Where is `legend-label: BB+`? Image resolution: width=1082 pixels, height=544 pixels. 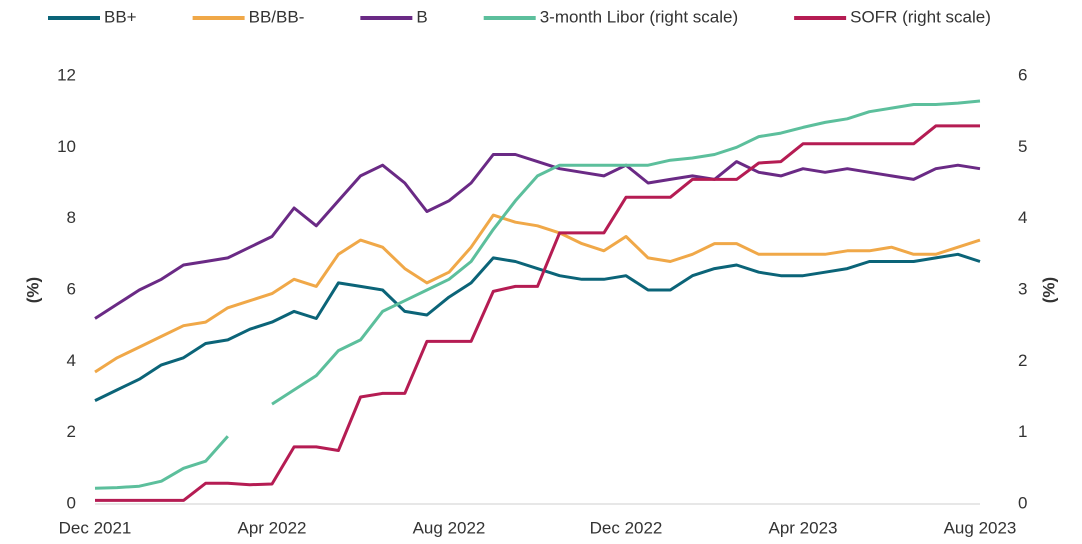
legend-label: BB+ is located at coordinates (120, 16).